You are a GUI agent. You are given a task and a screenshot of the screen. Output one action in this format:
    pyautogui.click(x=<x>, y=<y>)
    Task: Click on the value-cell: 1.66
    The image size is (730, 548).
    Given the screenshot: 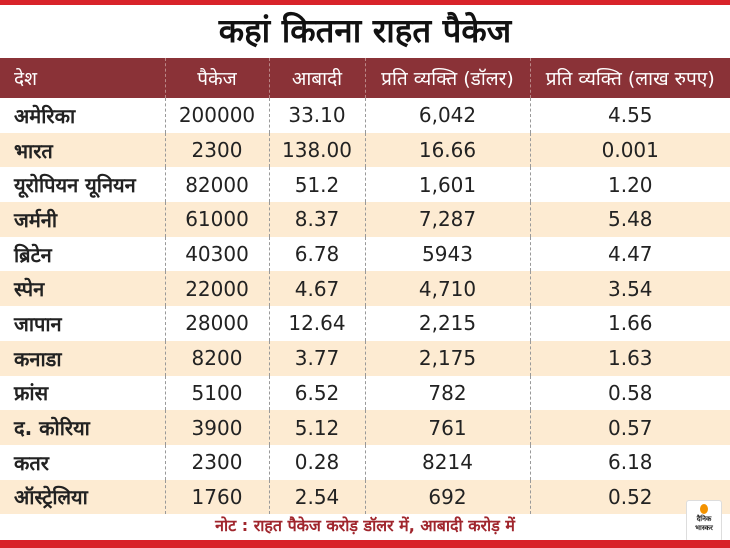 What is the action you would take?
    pyautogui.click(x=629, y=323)
    